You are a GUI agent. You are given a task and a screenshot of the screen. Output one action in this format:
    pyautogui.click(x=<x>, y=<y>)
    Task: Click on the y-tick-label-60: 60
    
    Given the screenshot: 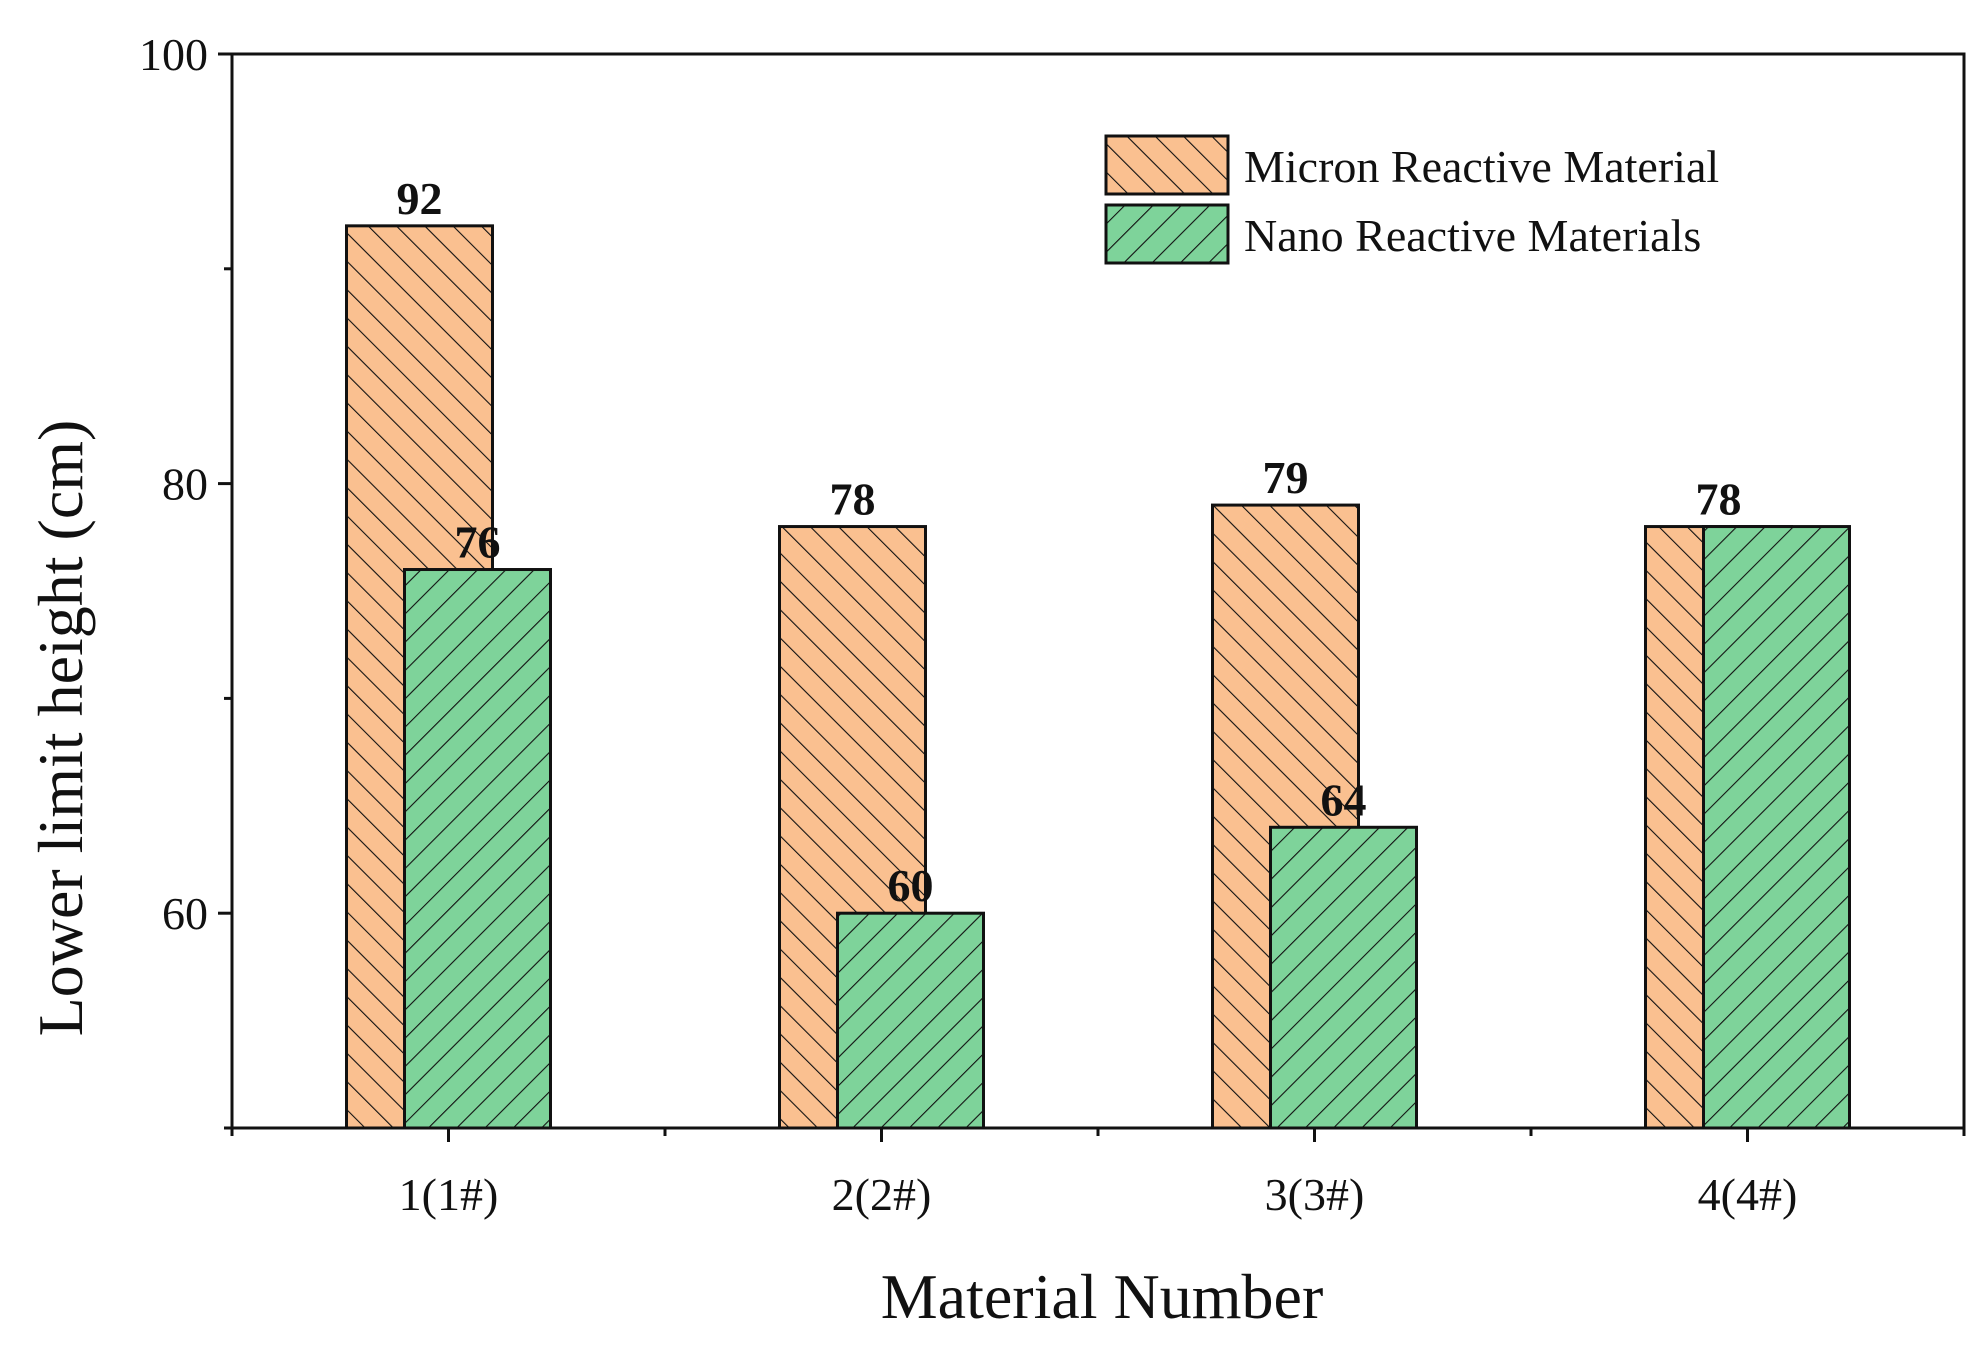 What is the action you would take?
    pyautogui.click(x=185, y=913)
    